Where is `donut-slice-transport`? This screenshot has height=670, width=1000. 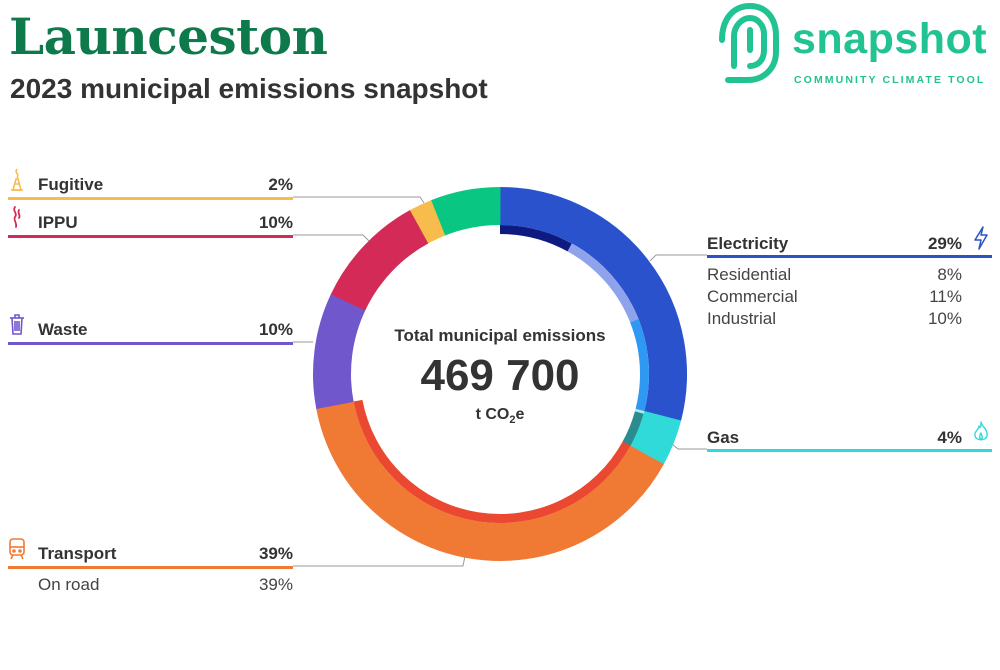 donut-slice-transport is located at coordinates (490, 481).